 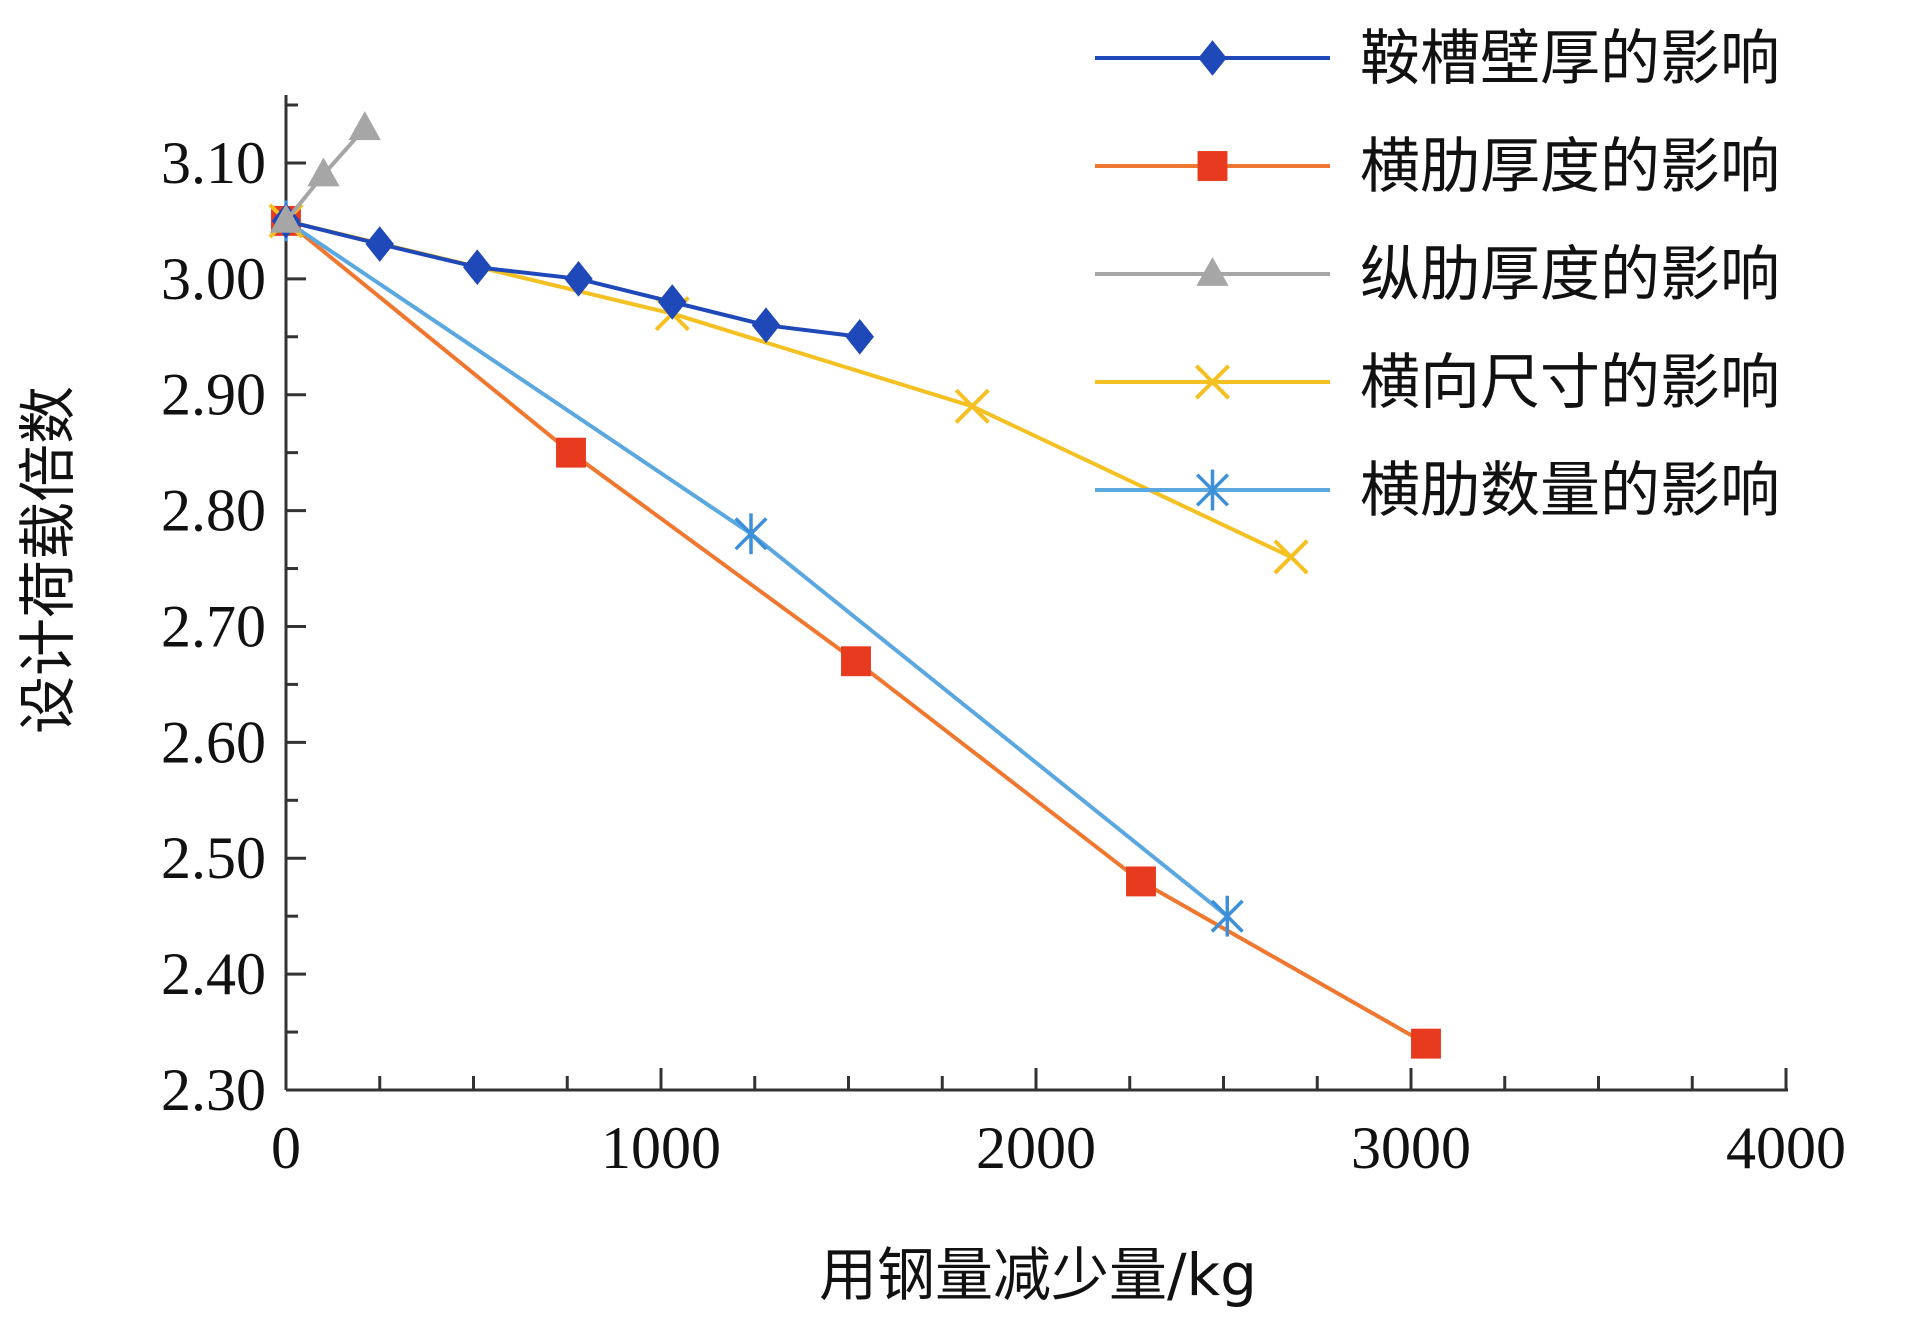 What do you see at coordinates (1570, 383) in the screenshot?
I see `legend-label: 横向尺寸的影响` at bounding box center [1570, 383].